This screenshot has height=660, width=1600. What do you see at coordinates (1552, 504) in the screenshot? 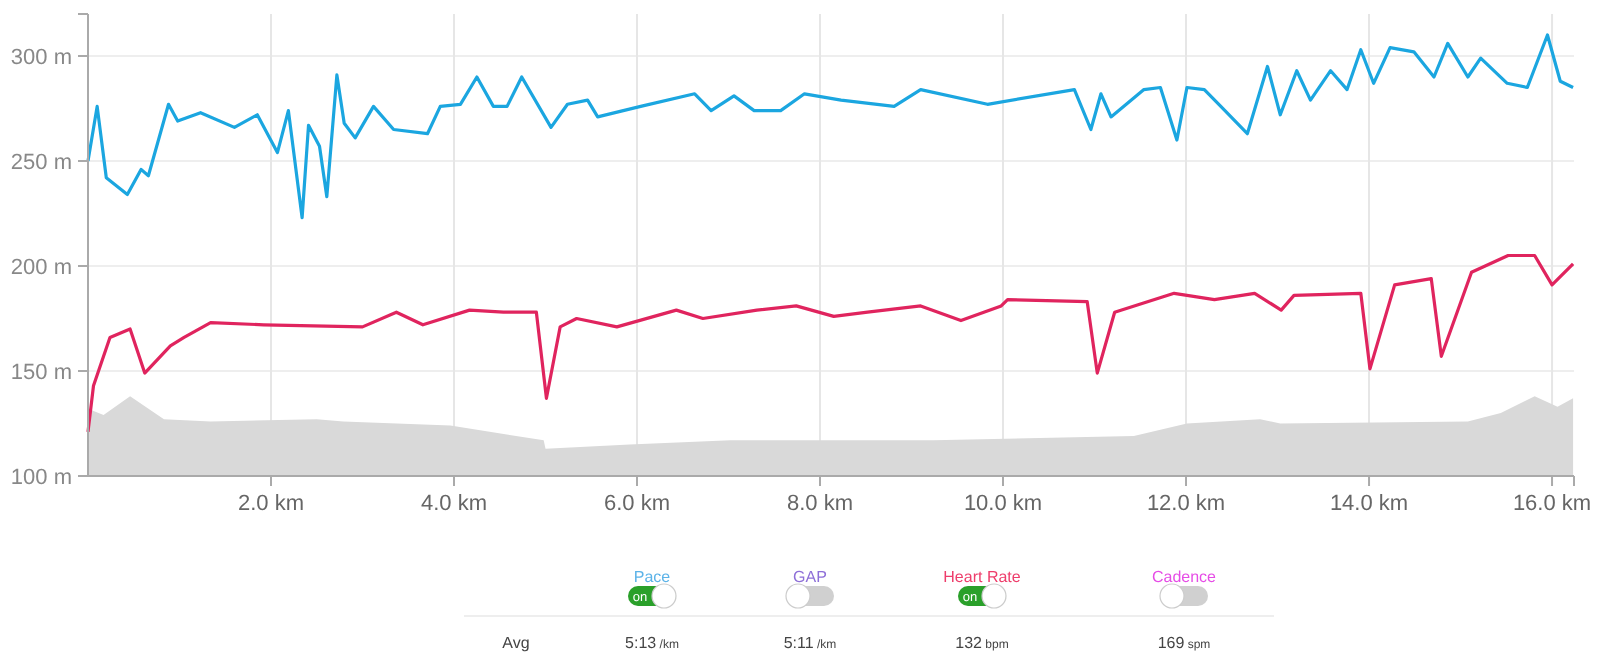
I see `x-tick-label: 16.0 km` at bounding box center [1552, 504].